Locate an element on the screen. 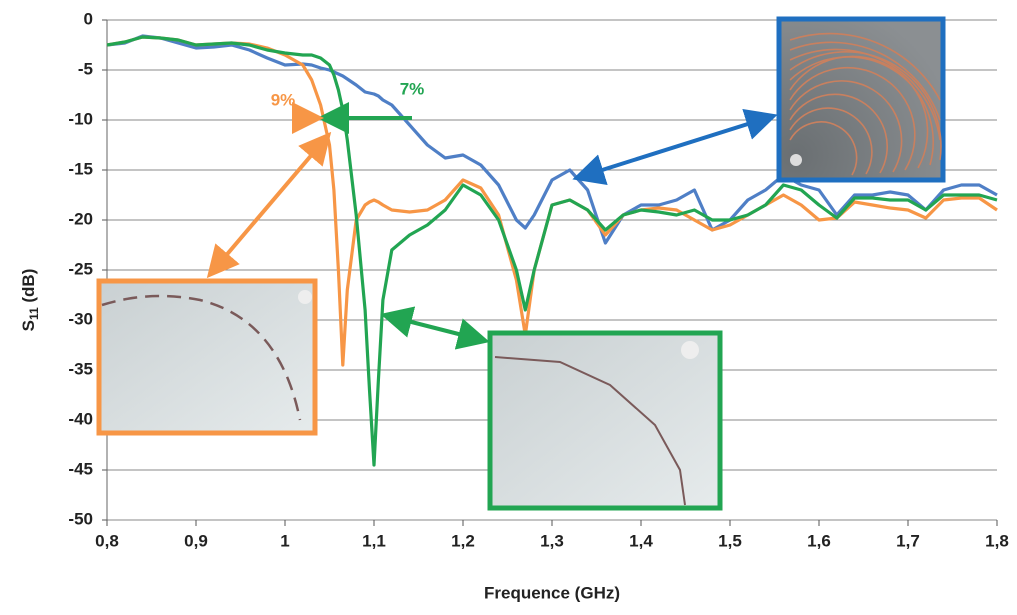 The width and height of the screenshot is (1017, 615). x-axis-label: Frequence (GHz) is located at coordinates (552, 592).